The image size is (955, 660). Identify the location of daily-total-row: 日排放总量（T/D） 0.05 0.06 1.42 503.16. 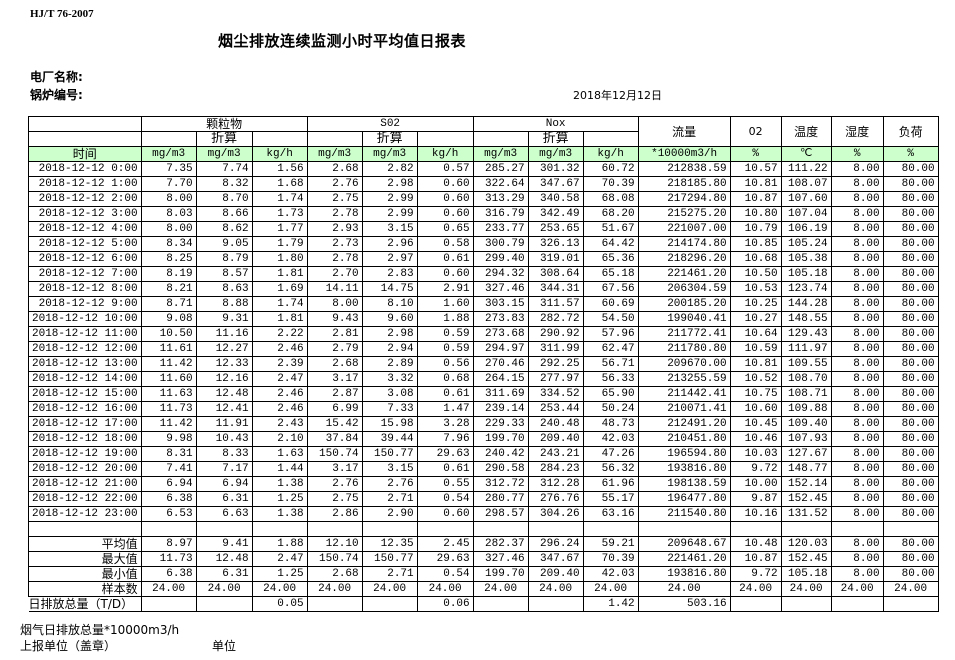
(483, 604).